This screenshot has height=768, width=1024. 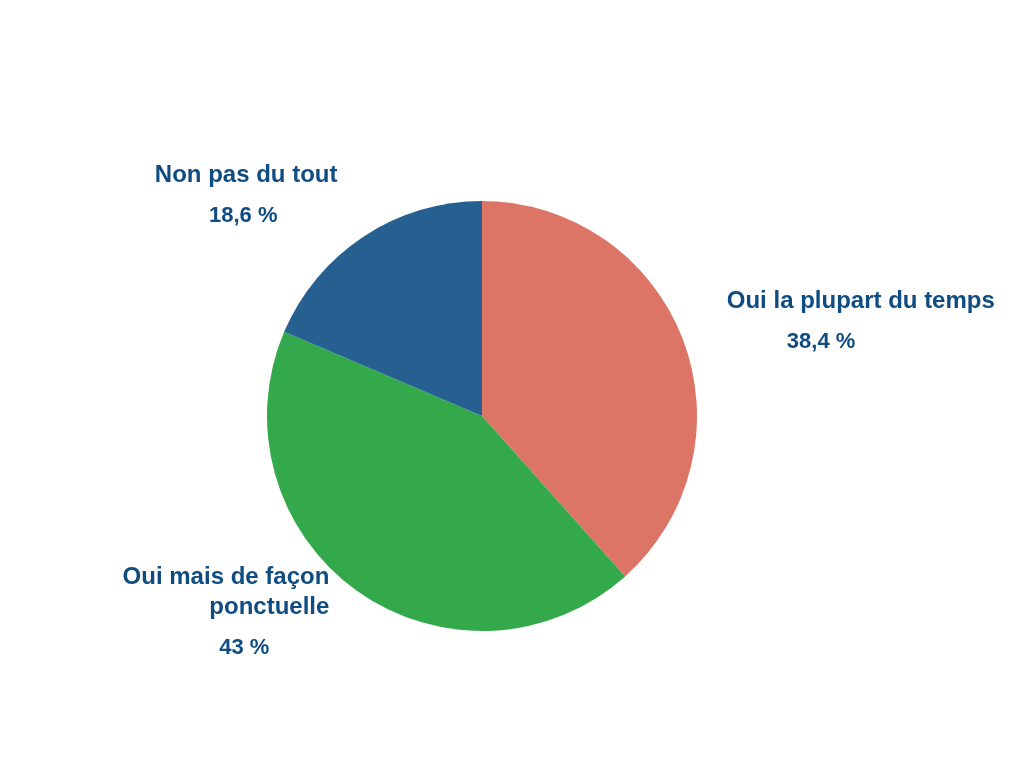 What do you see at coordinates (226, 590) in the screenshot?
I see `slice-label: Oui mais de façon ponctuelle` at bounding box center [226, 590].